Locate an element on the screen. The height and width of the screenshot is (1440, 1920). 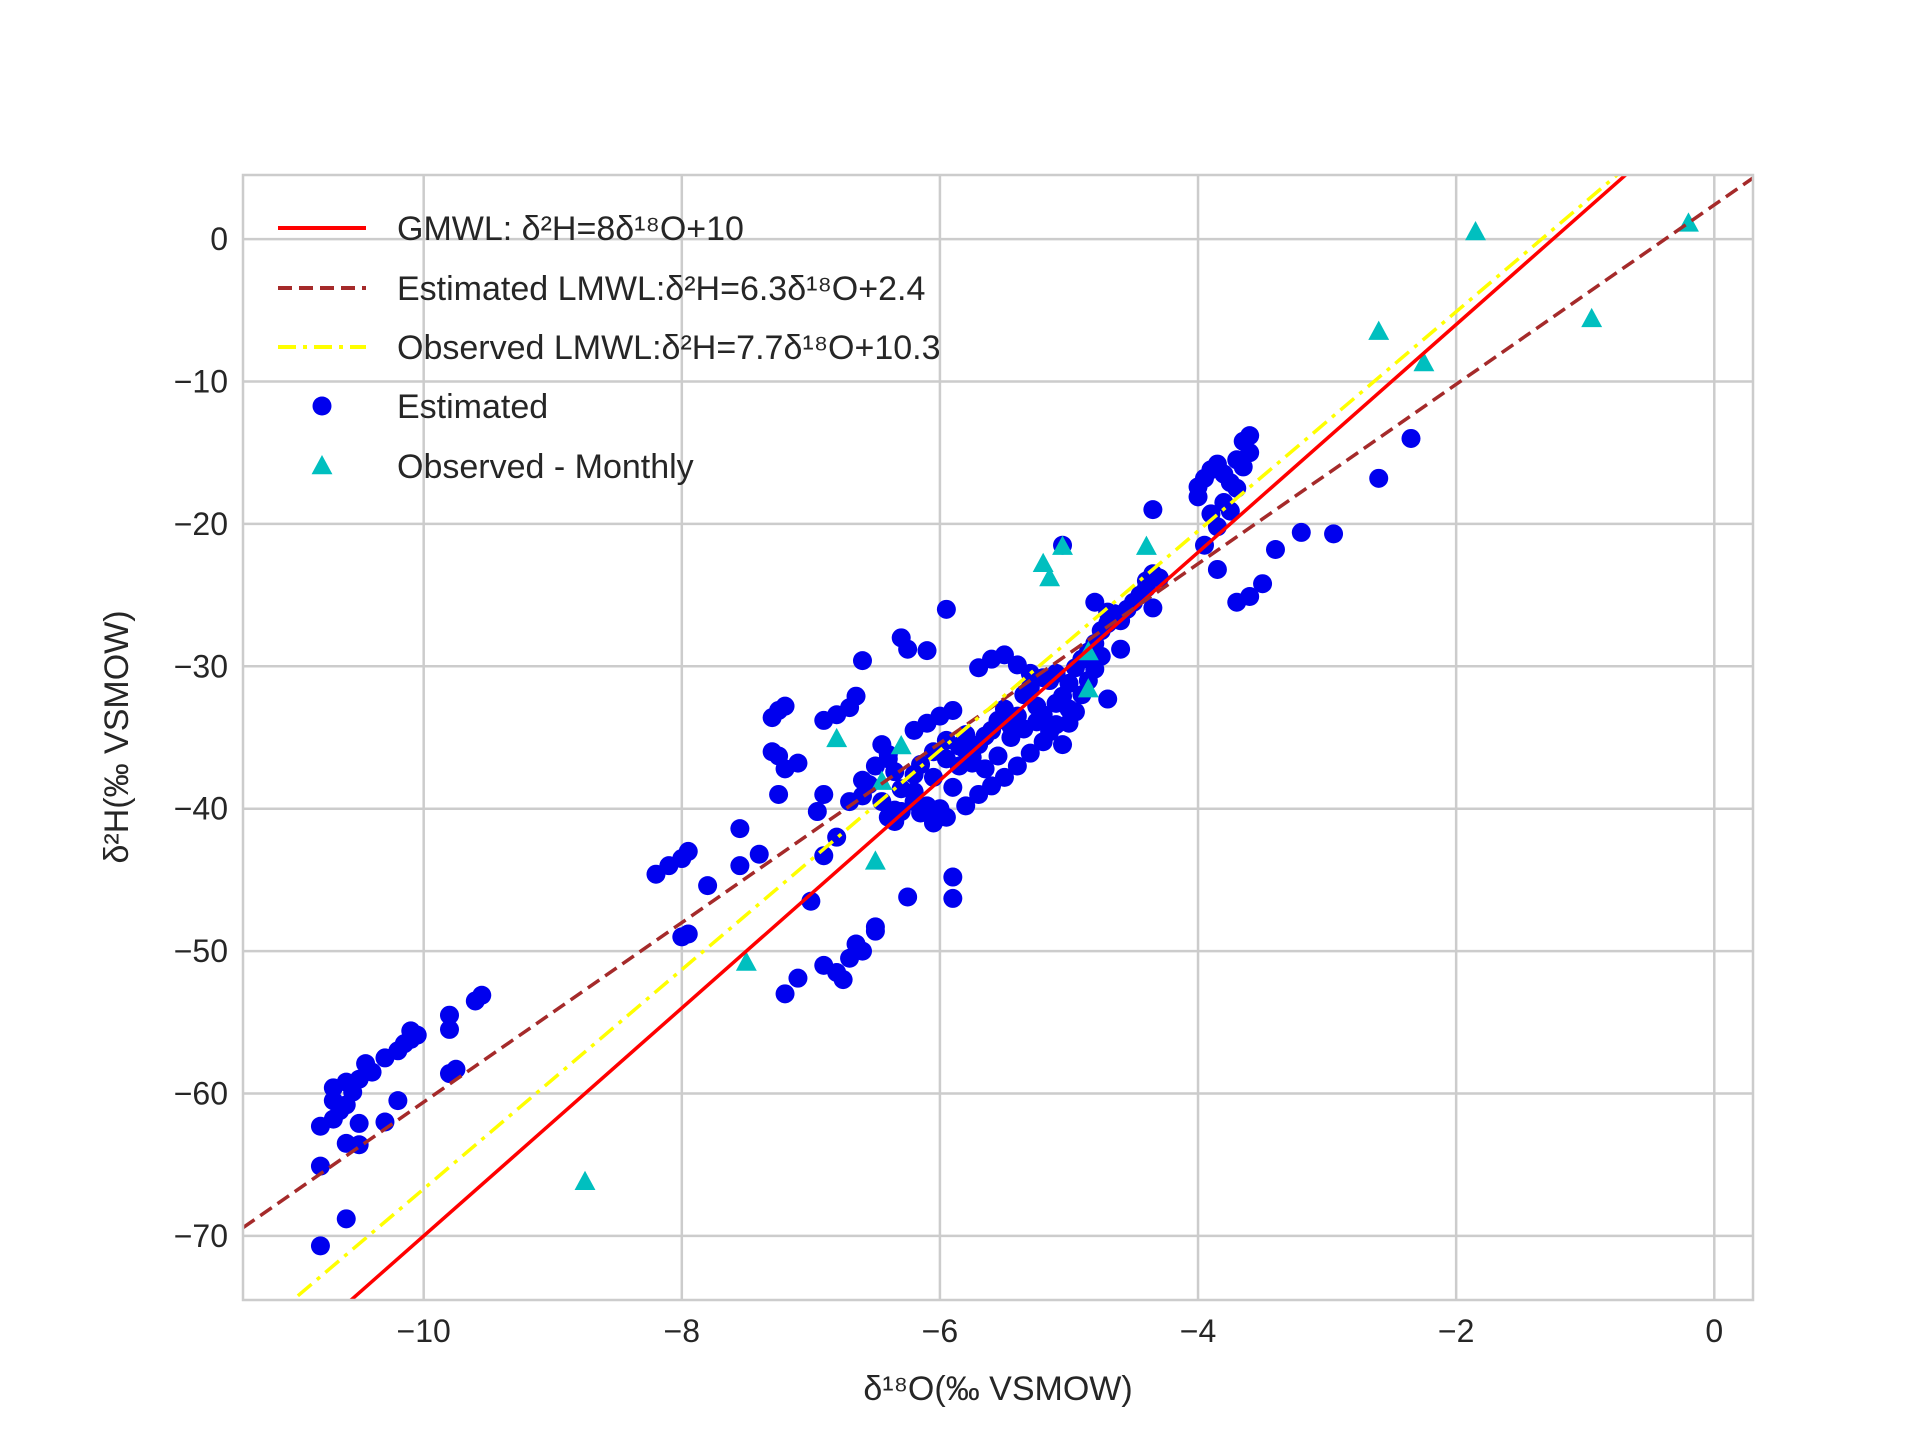
x-tick-label: −4 is located at coordinates (1198, 1331).